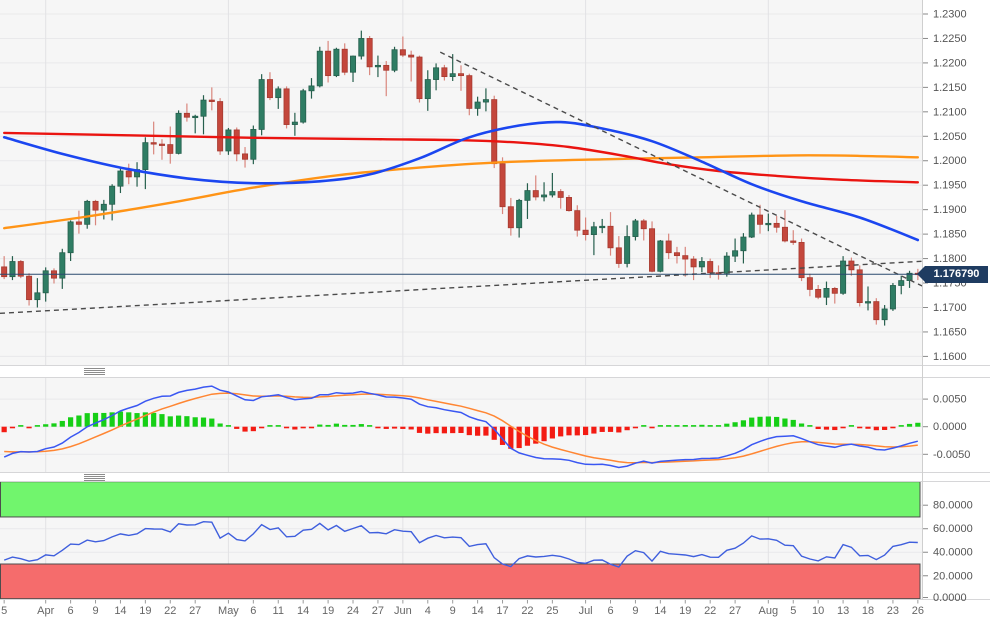 Image resolution: width=990 pixels, height=632 pixels. Describe the element at coordinates (94, 477) in the screenshot. I see `panel-resize-handle-rsi` at that location.